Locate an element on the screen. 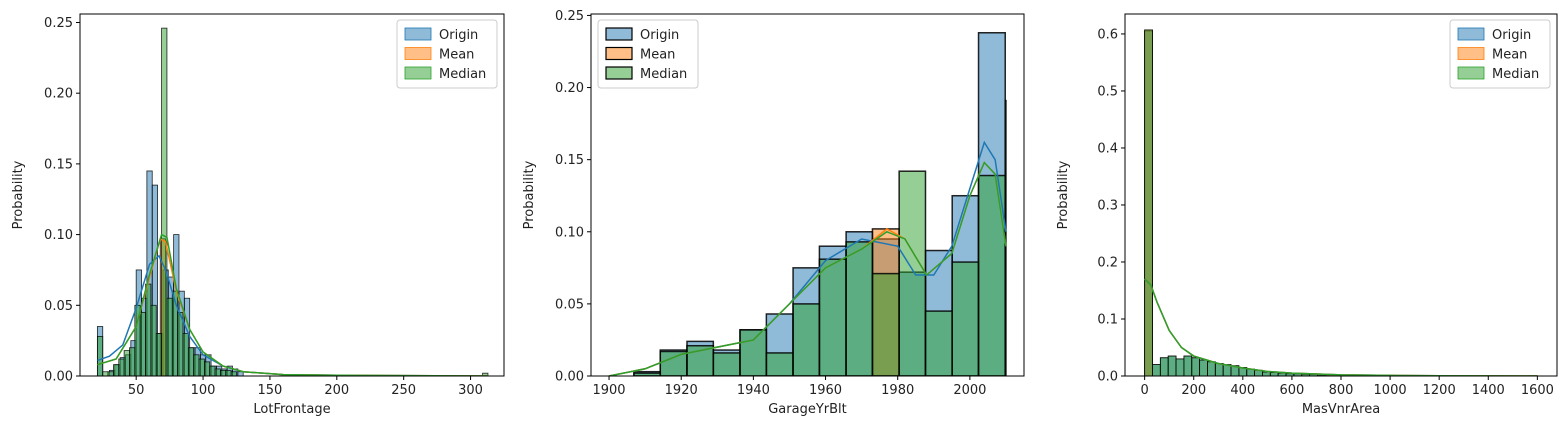 The width and height of the screenshot is (1564, 430). x-tick-label: 200 is located at coordinates (1193, 390).